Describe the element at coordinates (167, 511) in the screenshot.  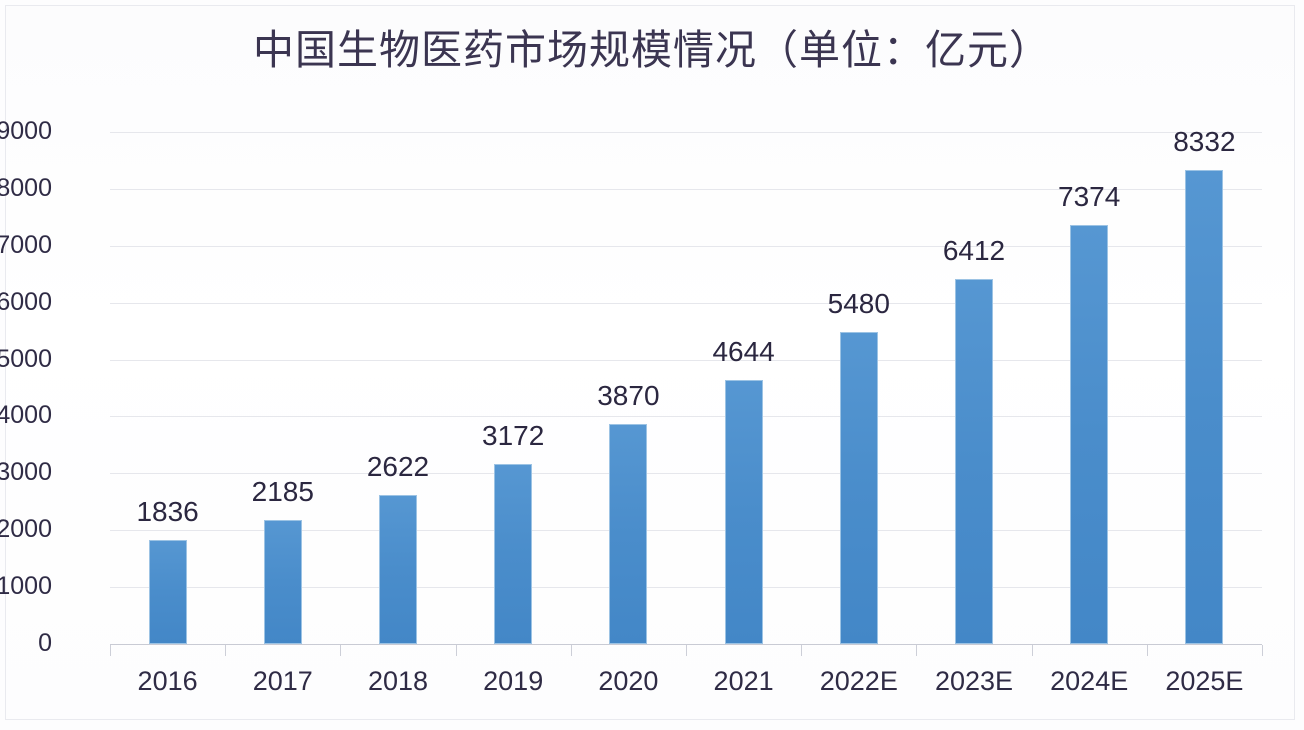
I see `bar-value-label: 1836` at that location.